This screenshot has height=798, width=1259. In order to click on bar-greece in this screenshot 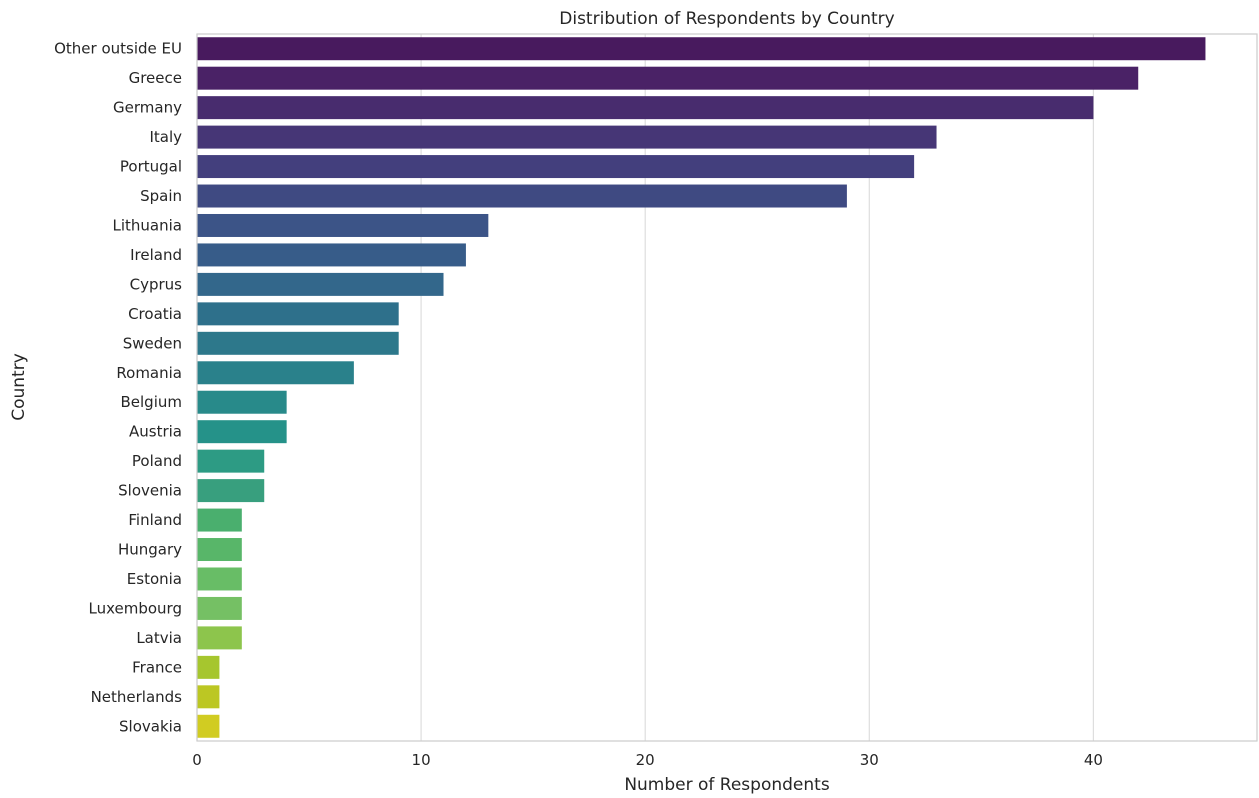, I will do `click(668, 78)`.